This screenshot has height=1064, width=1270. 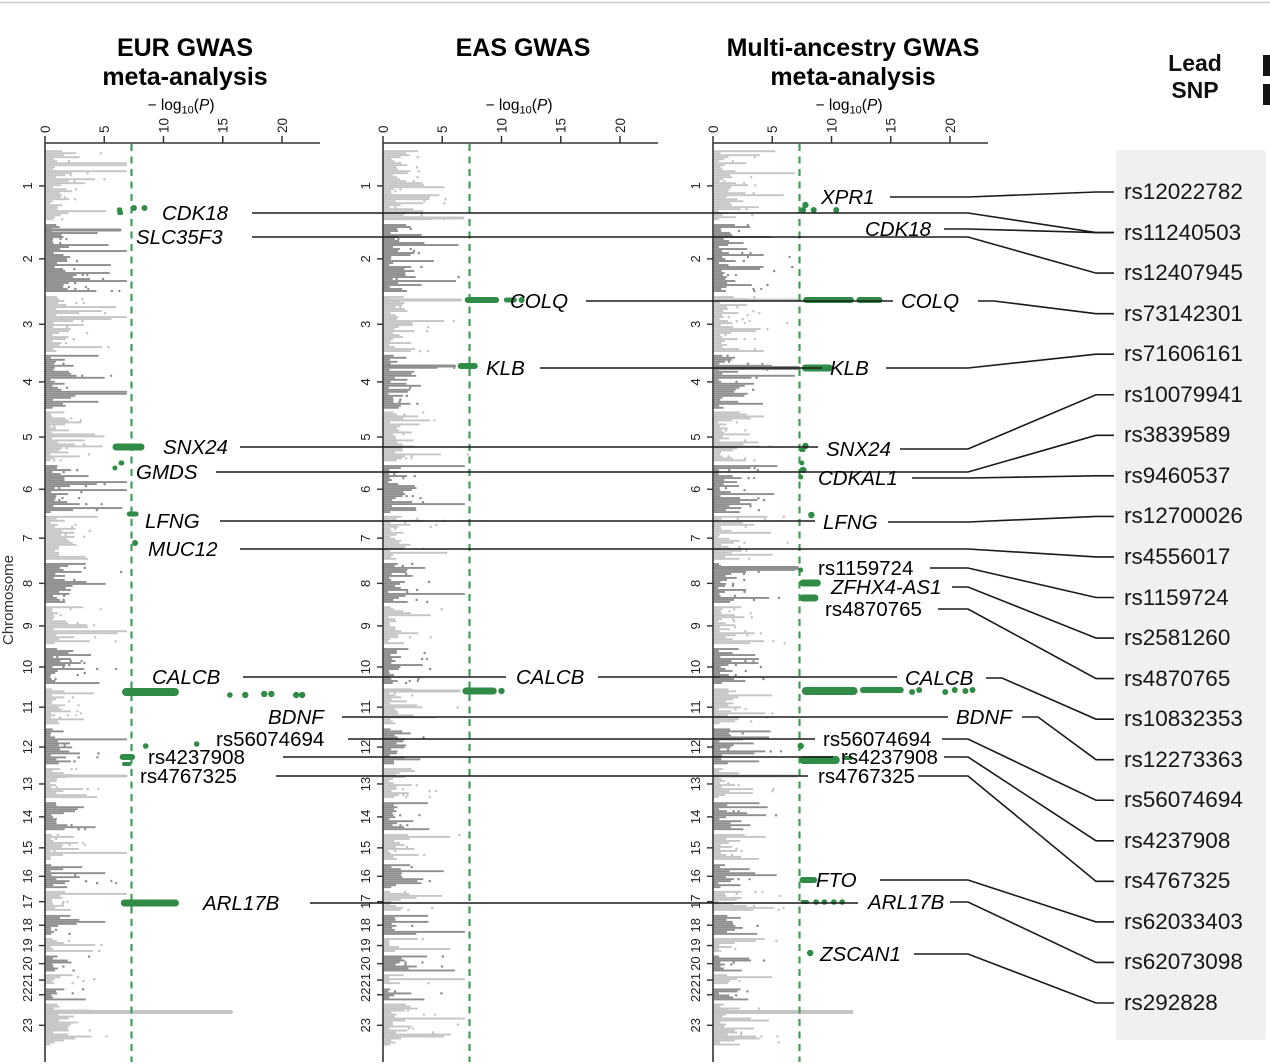 I want to click on lead-snp-item: rs12273363, so click(x=1183, y=759).